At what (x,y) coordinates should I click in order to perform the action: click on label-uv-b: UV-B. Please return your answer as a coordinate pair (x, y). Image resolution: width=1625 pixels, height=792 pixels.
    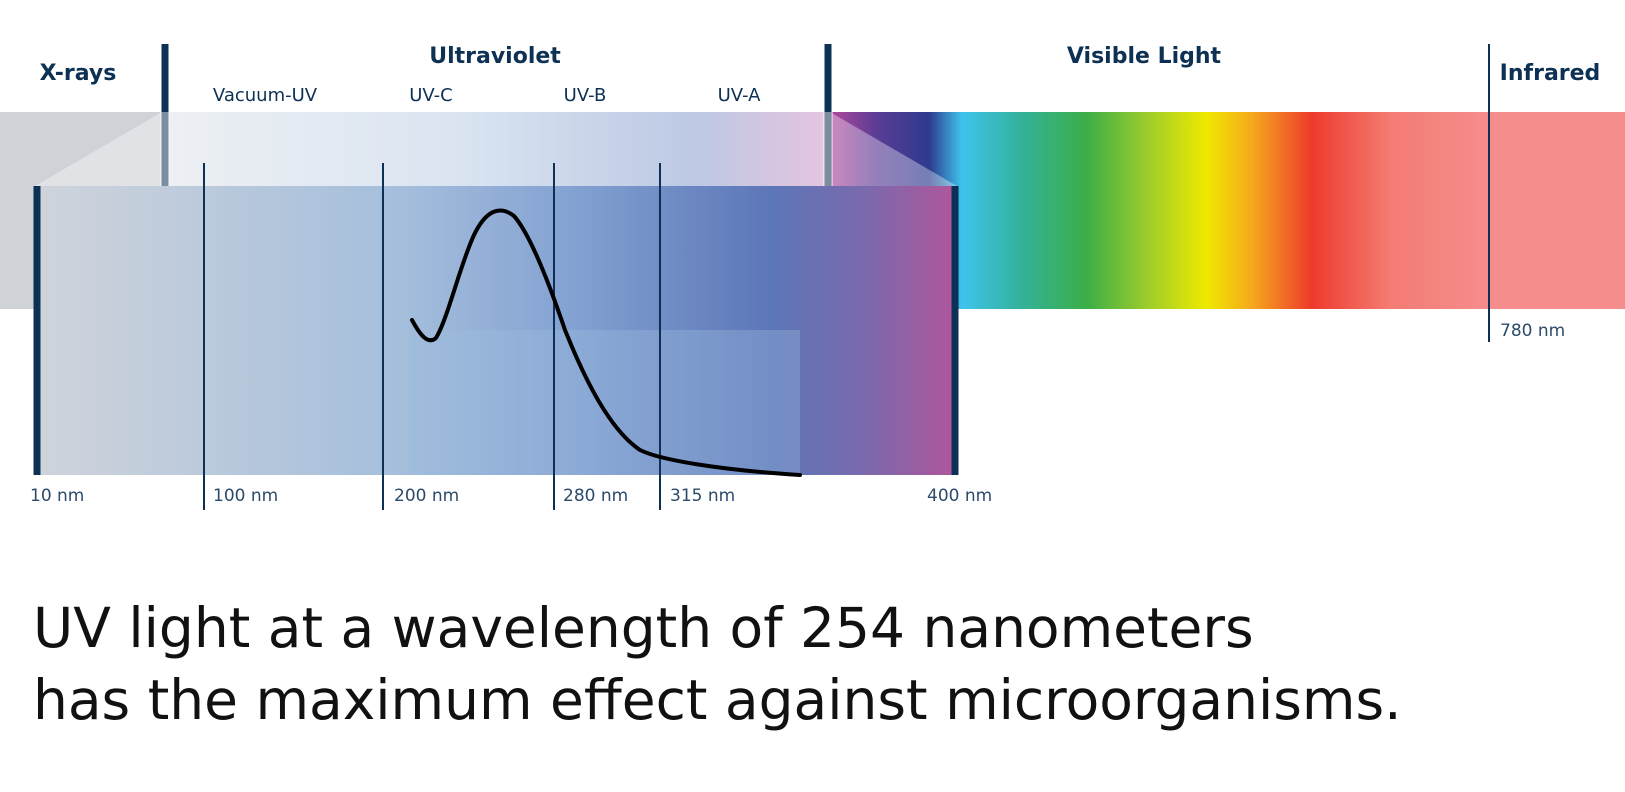
    Looking at the image, I should click on (585, 95).